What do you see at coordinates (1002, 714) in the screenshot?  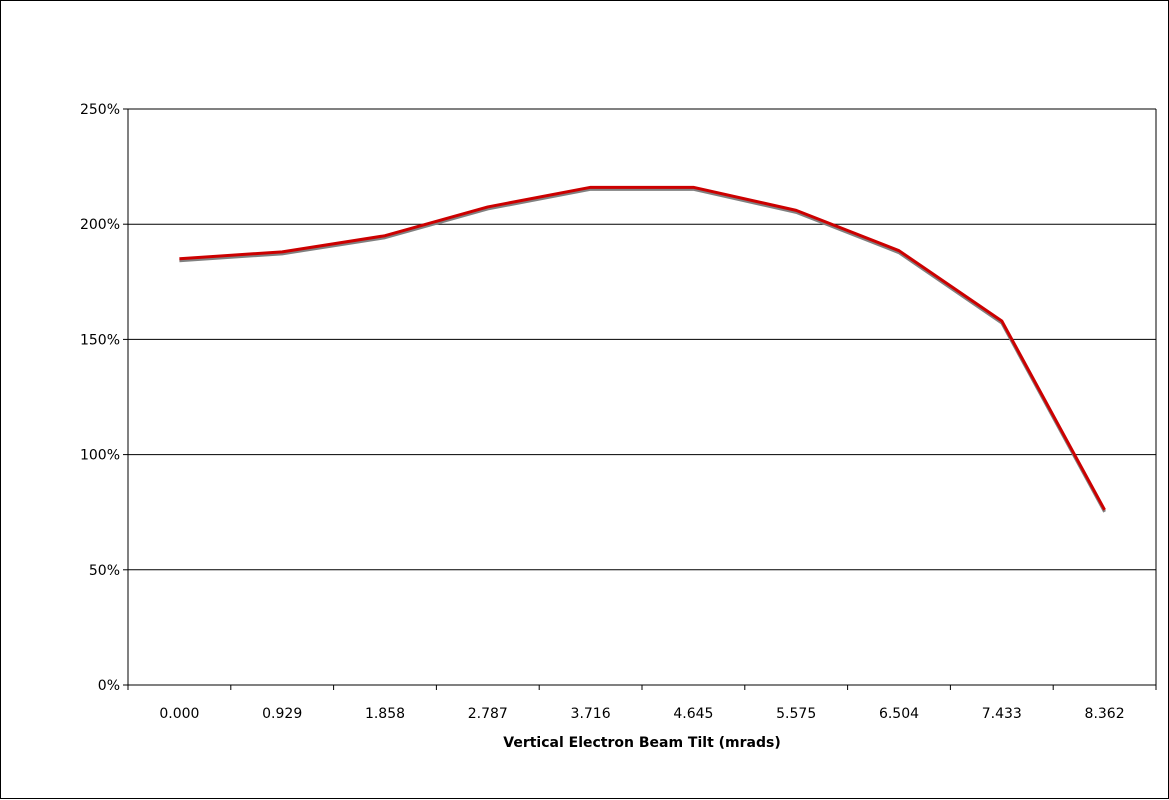 I see `x-tick-label: 7.433` at bounding box center [1002, 714].